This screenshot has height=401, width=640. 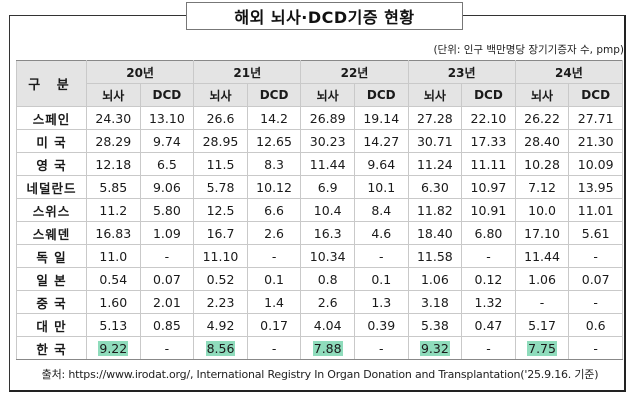 I want to click on highlighted-value: 7.75, so click(x=542, y=348).